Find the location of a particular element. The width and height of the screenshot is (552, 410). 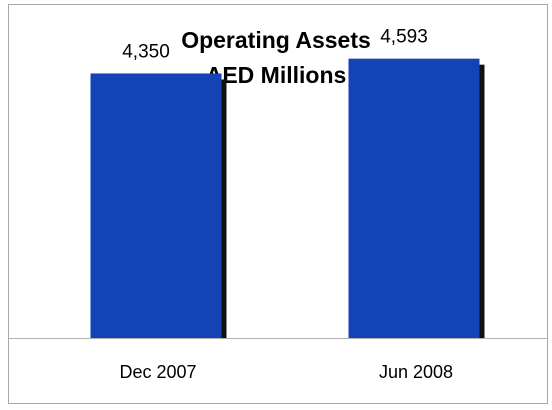

x-tick-label: Dec 2007 is located at coordinates (157, 372).